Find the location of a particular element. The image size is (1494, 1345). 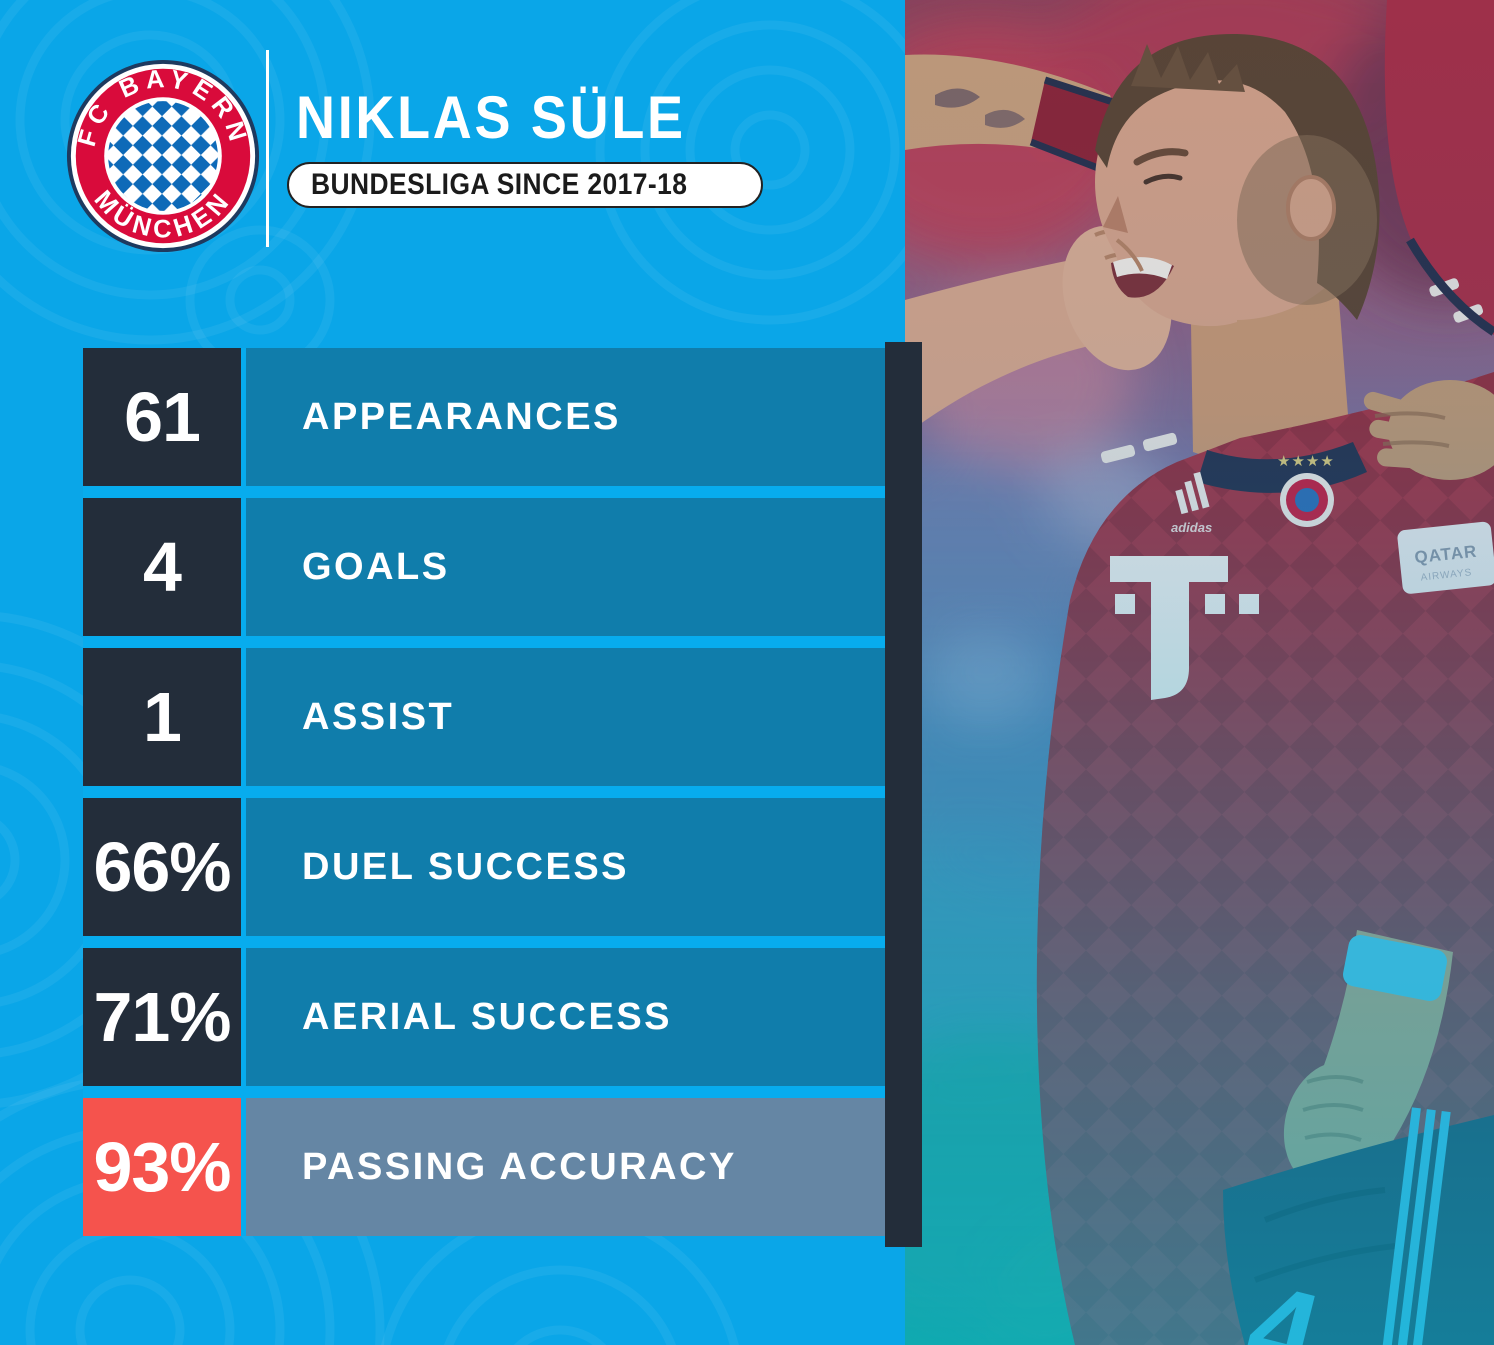

player-name: NIKLAS SÜLE is located at coordinates (491, 117).